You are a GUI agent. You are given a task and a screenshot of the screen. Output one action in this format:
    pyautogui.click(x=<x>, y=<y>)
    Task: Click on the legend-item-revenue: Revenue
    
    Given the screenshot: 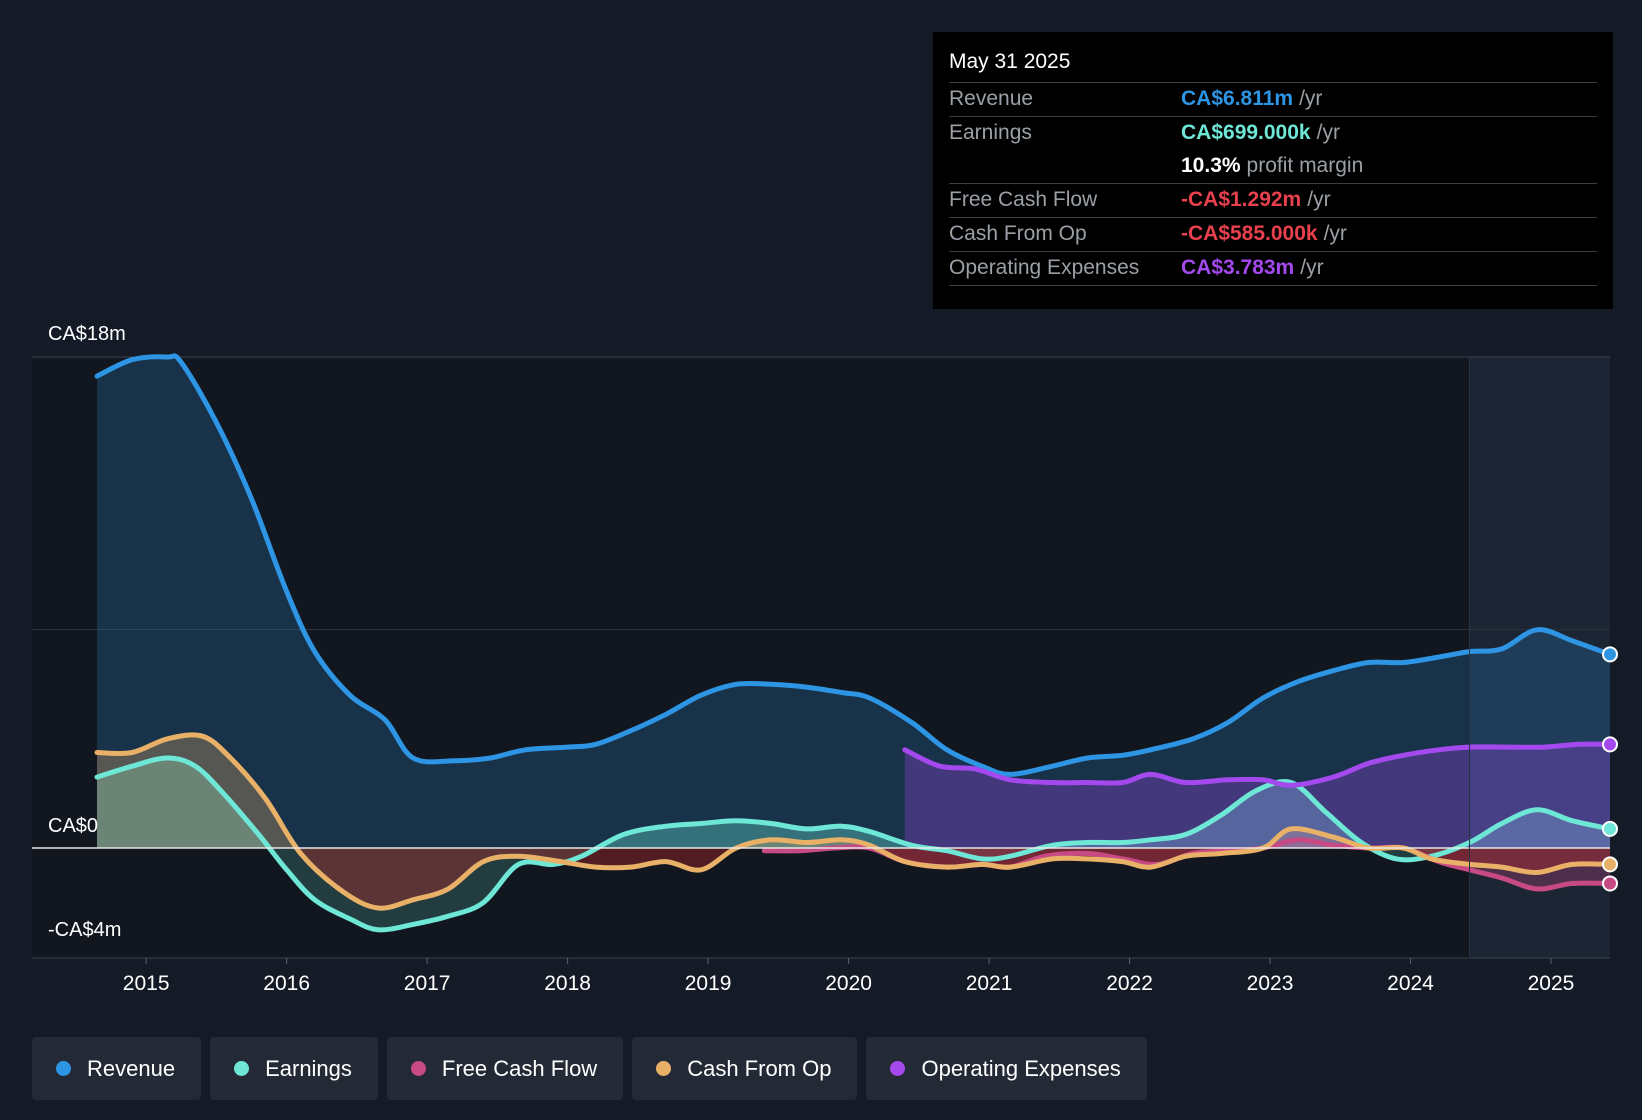 What is the action you would take?
    pyautogui.click(x=117, y=1068)
    